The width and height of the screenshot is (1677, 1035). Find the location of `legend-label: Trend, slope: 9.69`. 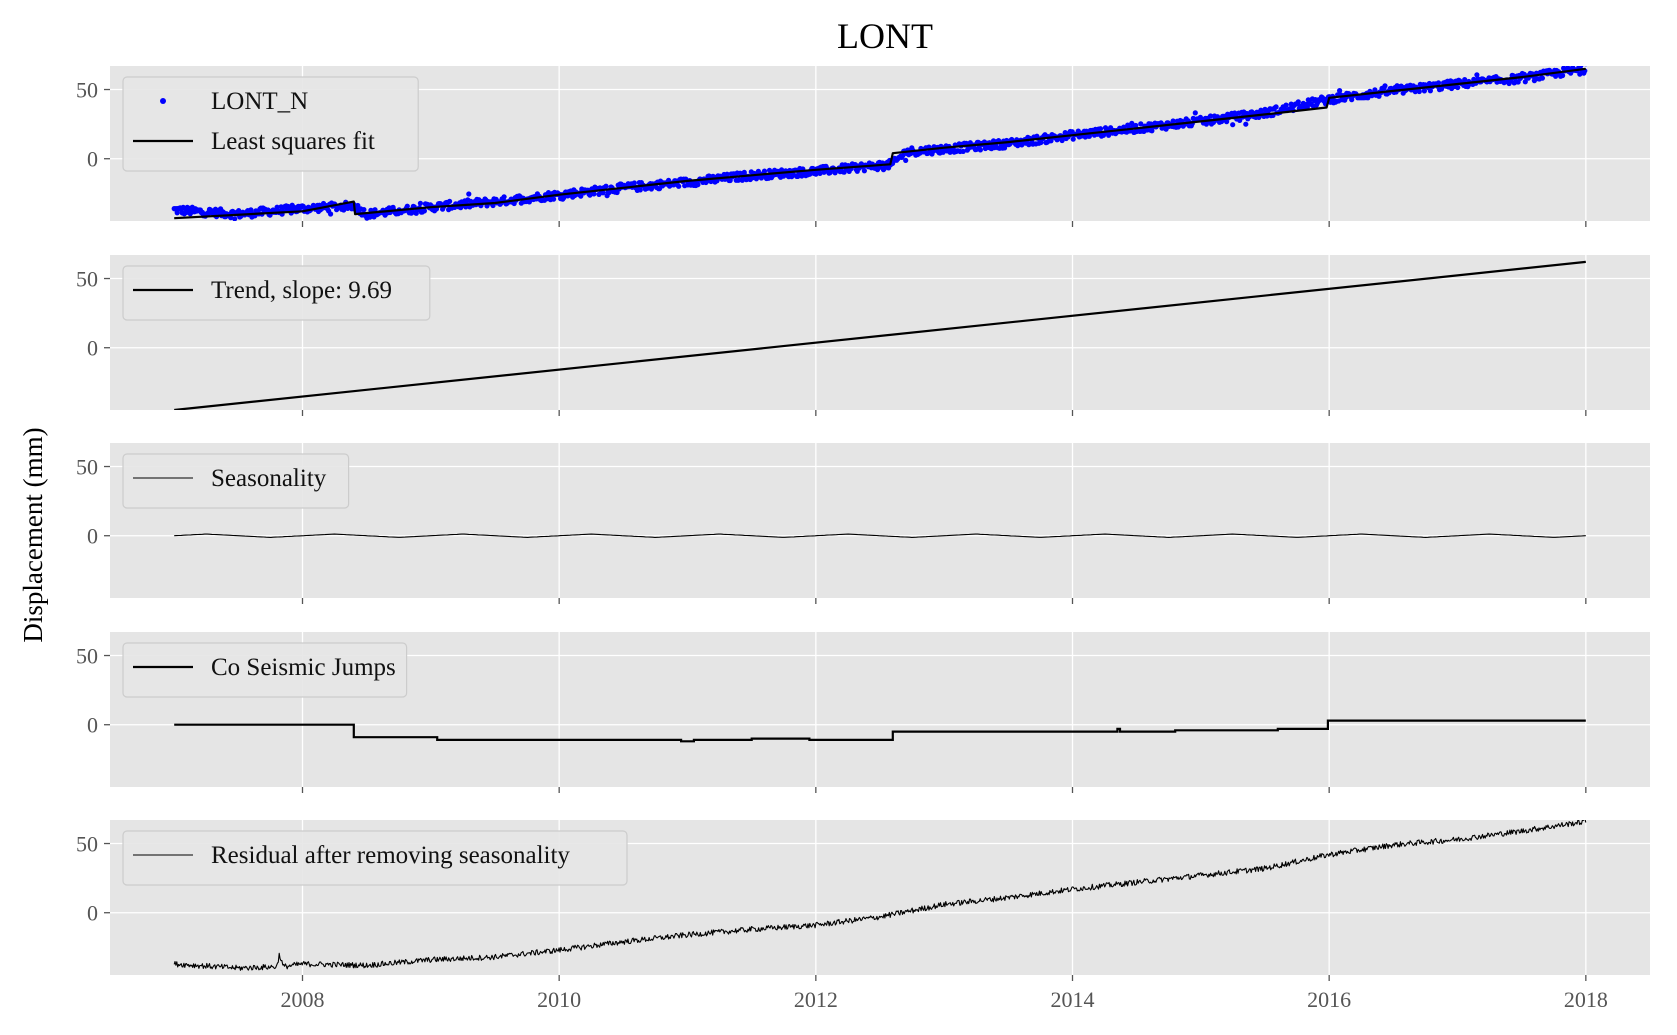

legend-label: Trend, slope: 9.69 is located at coordinates (301, 290).